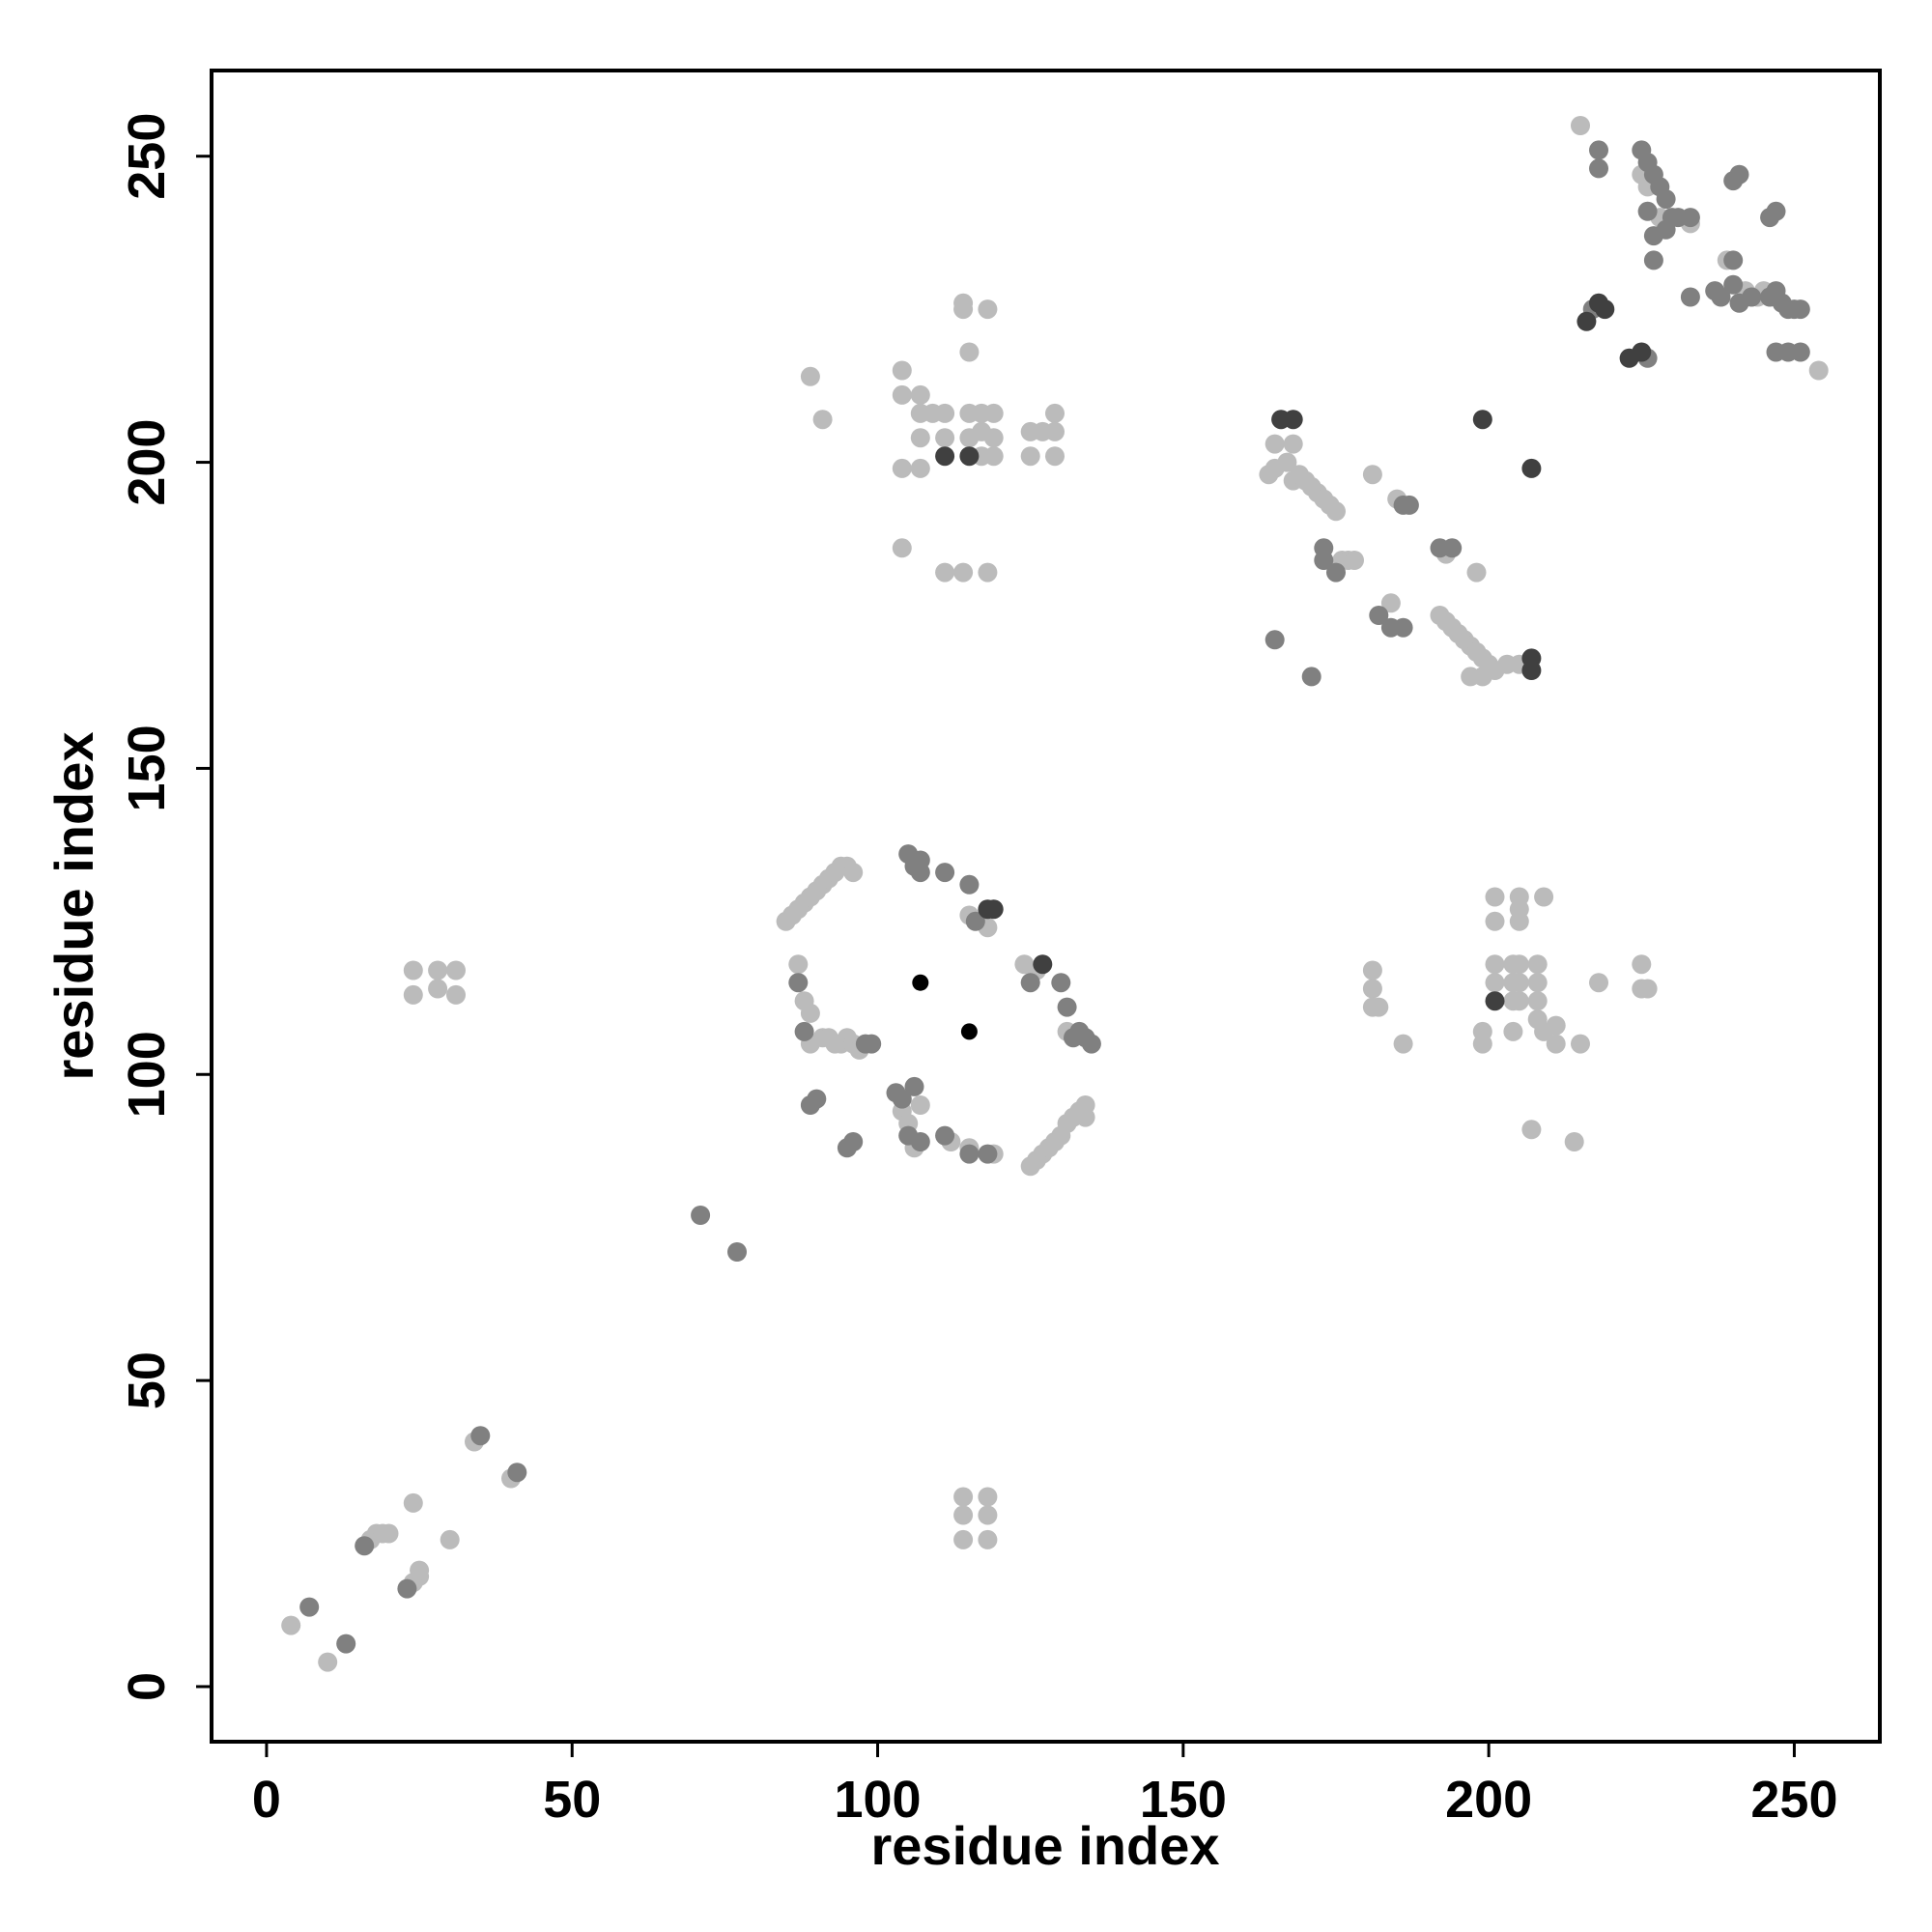  What do you see at coordinates (1044, 1845) in the screenshot?
I see `x-axis-title: residue index` at bounding box center [1044, 1845].